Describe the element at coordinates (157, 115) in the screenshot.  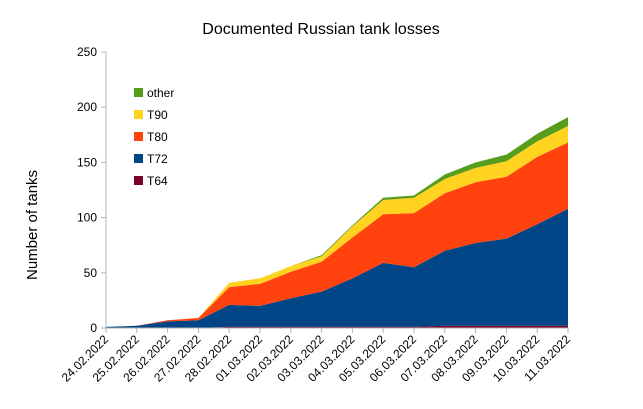
I see `legend-label-t90: T90` at that location.